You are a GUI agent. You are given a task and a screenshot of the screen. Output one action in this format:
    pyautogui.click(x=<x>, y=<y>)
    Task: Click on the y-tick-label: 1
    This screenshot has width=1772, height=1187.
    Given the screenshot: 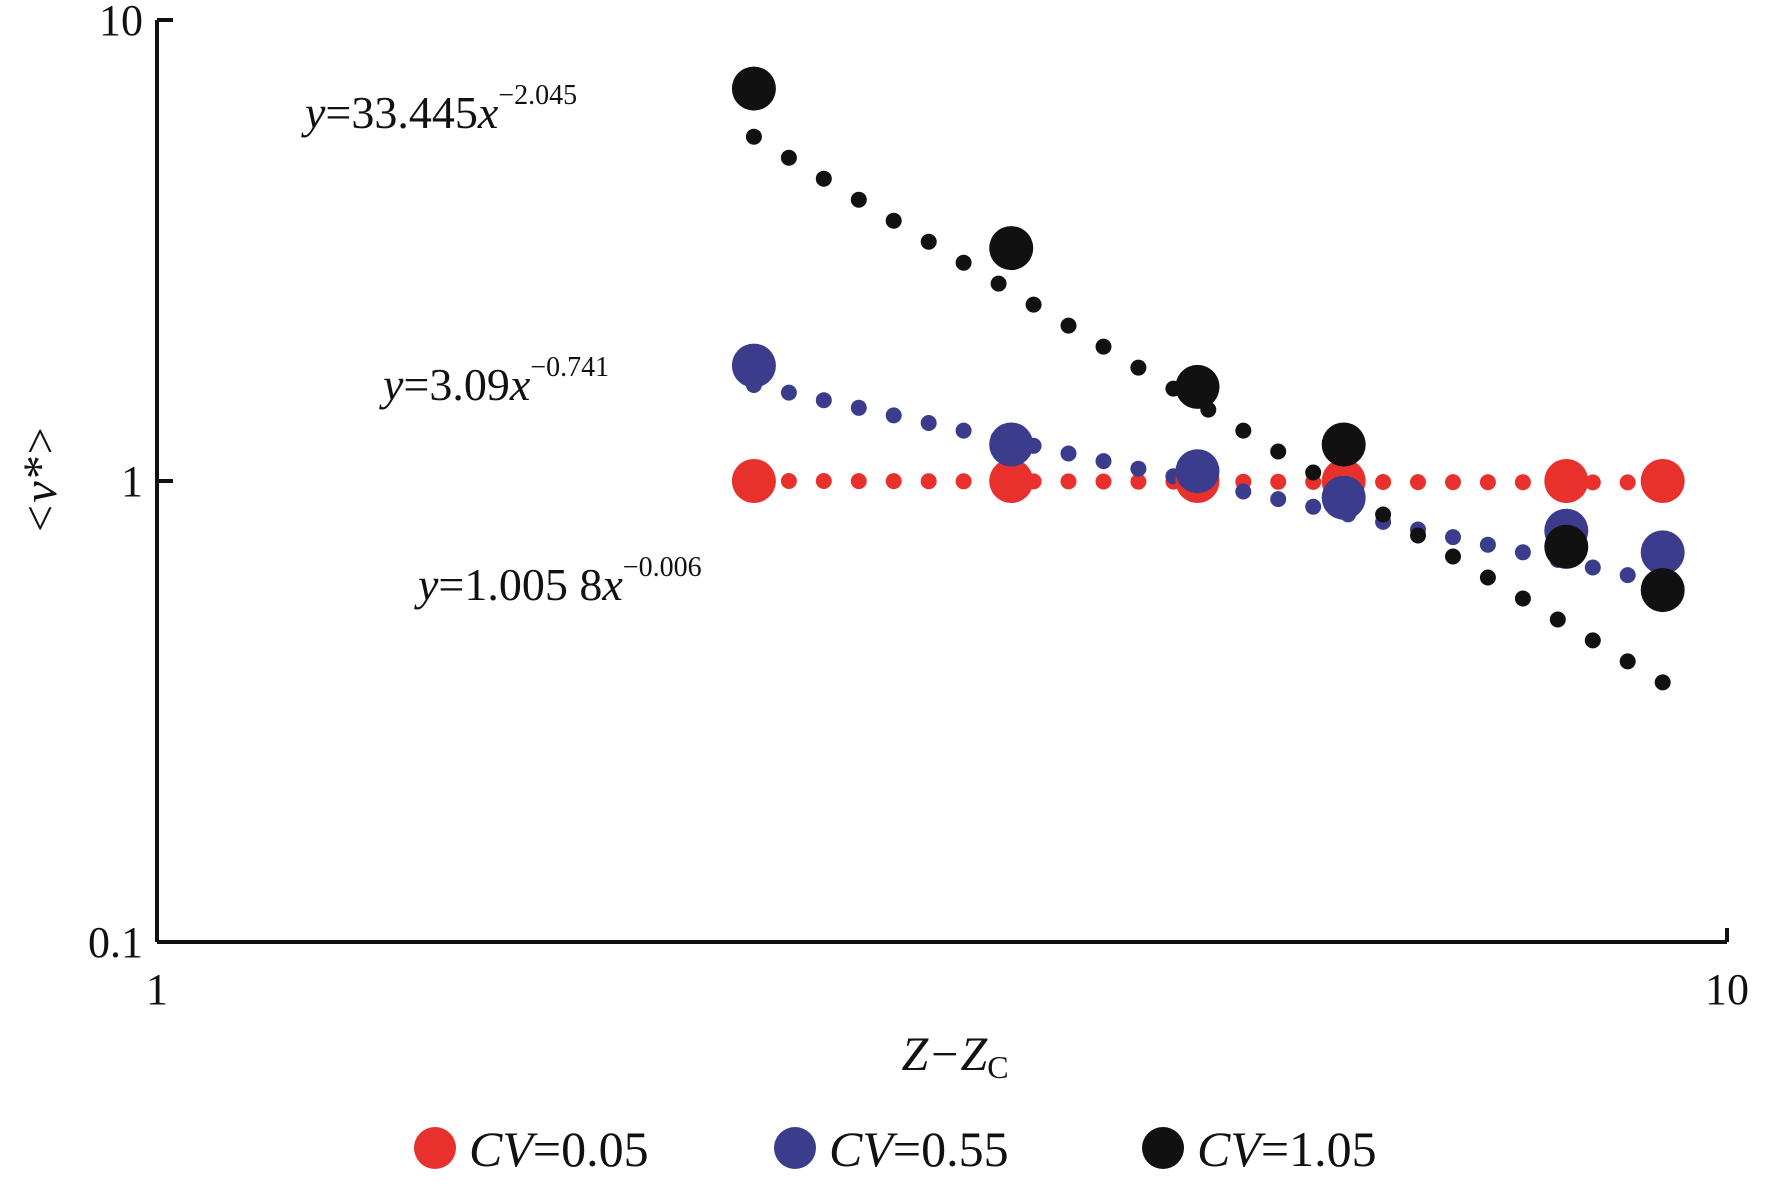 What is the action you would take?
    pyautogui.click(x=132, y=481)
    